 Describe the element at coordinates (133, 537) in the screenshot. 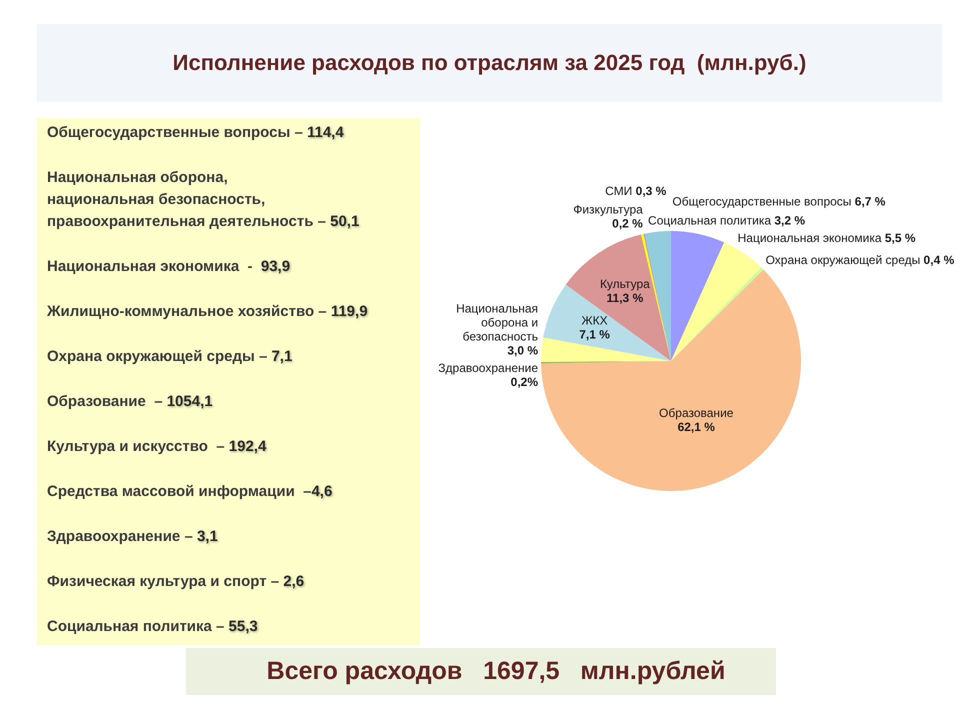

I see `text: Здравоохранение – 3,1` at that location.